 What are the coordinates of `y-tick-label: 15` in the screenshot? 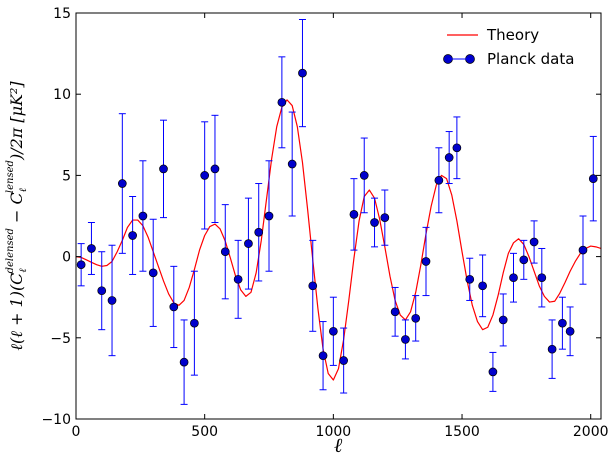 It's located at (62, 14).